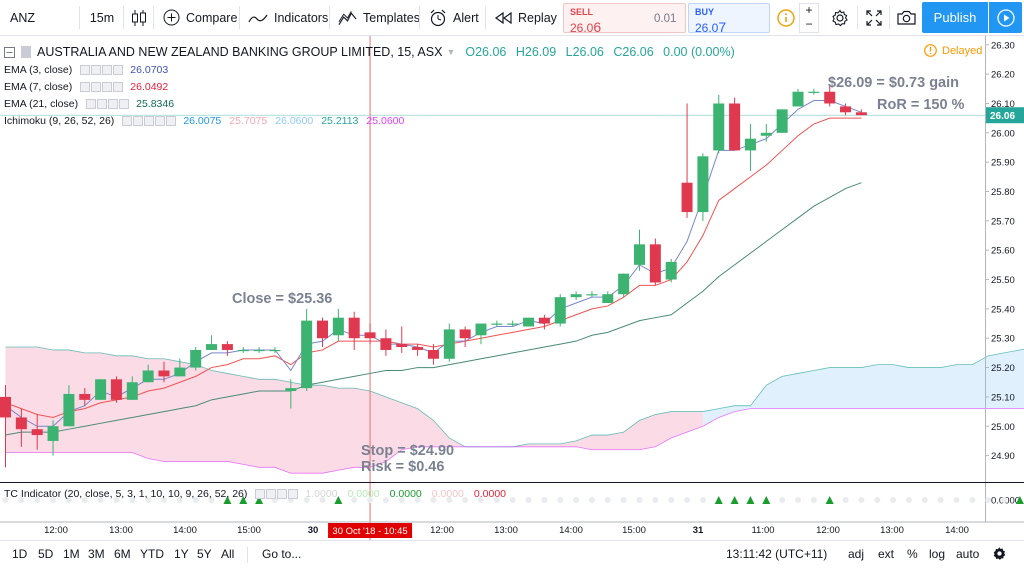 The width and height of the screenshot is (1024, 568). I want to click on alert-button: Alert, so click(453, 17).